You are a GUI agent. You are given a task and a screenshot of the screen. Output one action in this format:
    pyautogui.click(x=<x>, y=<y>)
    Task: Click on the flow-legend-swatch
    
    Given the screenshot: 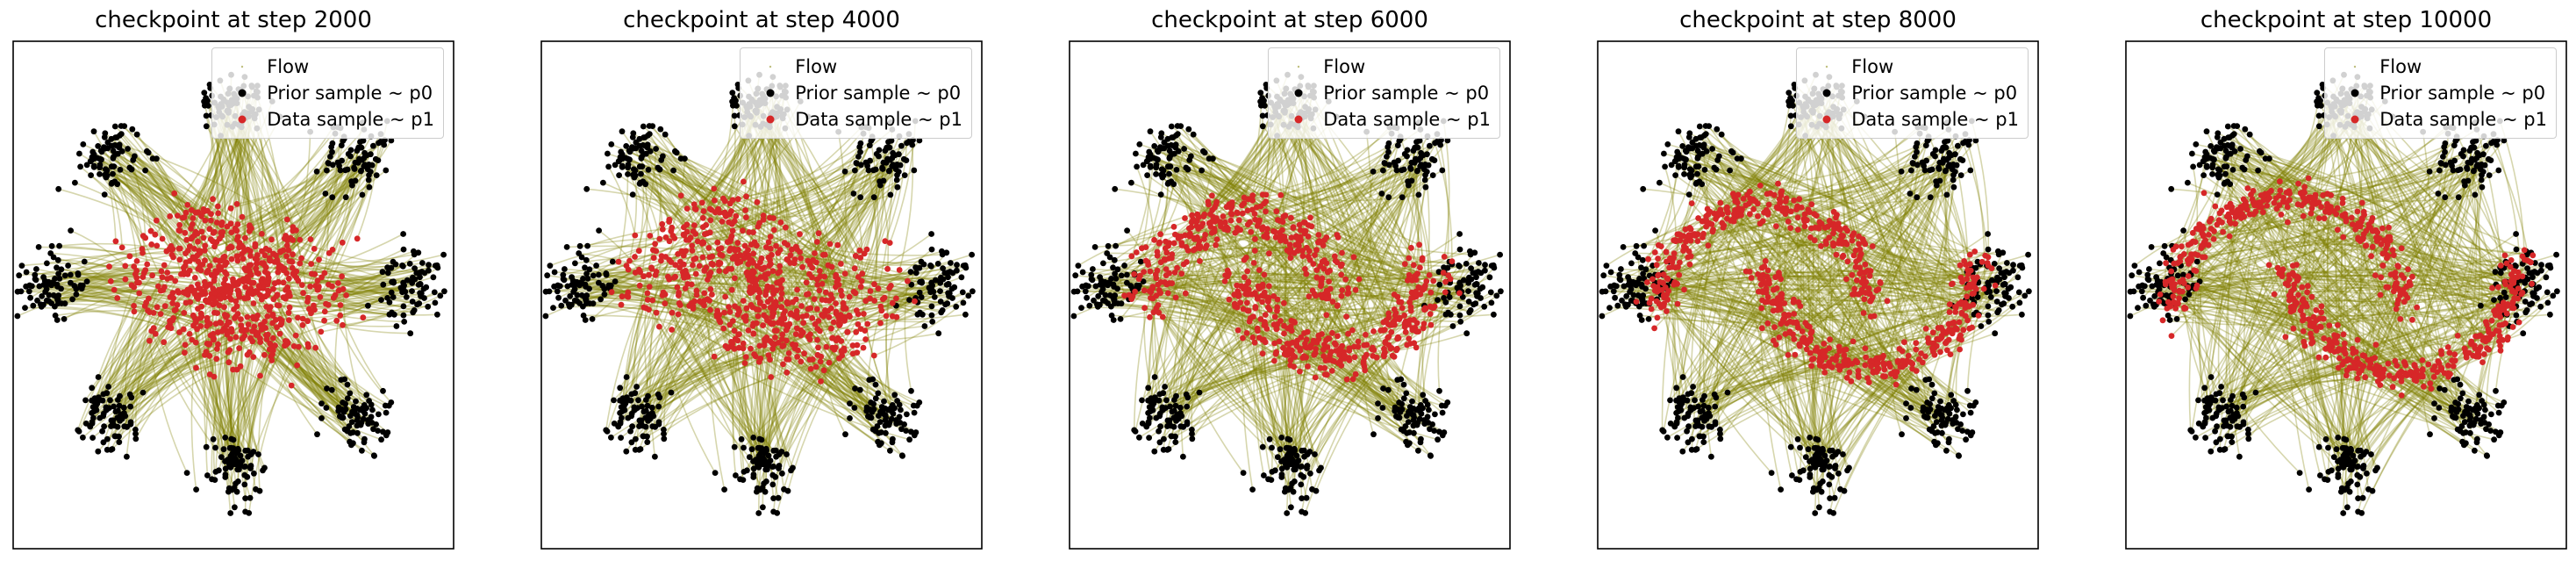 What is the action you would take?
    pyautogui.click(x=242, y=67)
    